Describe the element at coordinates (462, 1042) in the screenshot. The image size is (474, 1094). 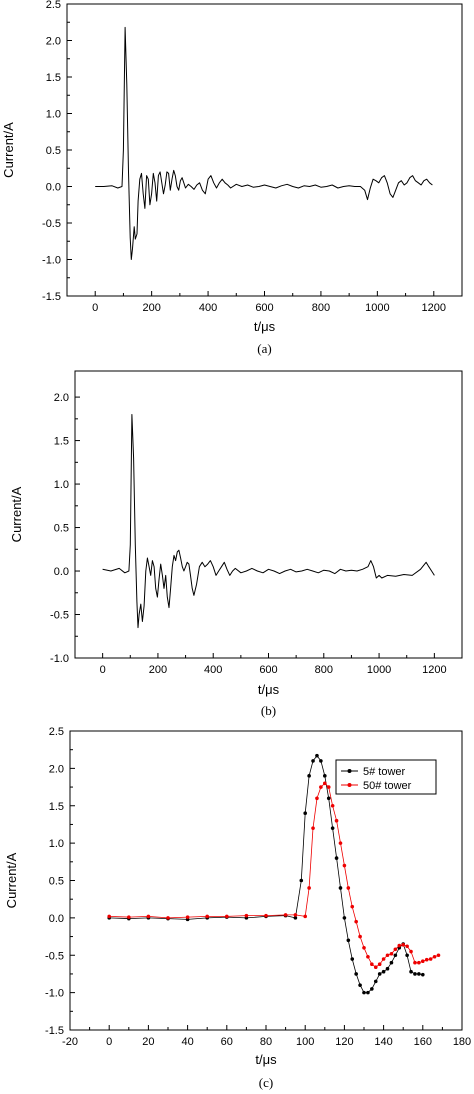
I see `x-tick-label: 180` at that location.